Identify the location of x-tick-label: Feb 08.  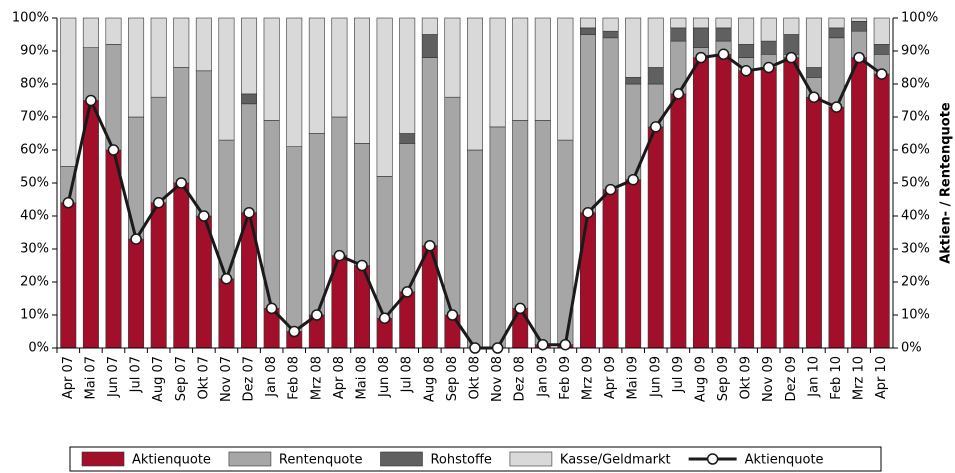
(294, 378).